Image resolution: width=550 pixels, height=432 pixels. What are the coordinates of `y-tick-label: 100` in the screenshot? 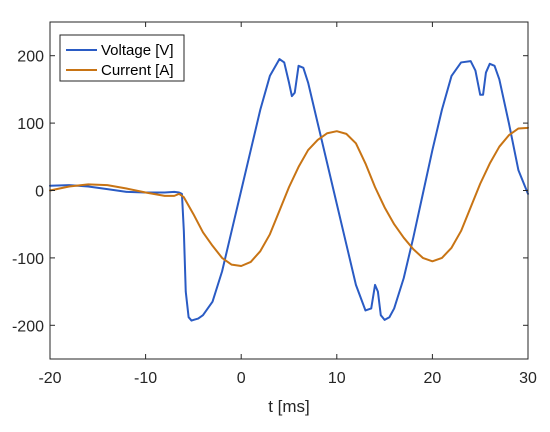 It's located at (30, 124).